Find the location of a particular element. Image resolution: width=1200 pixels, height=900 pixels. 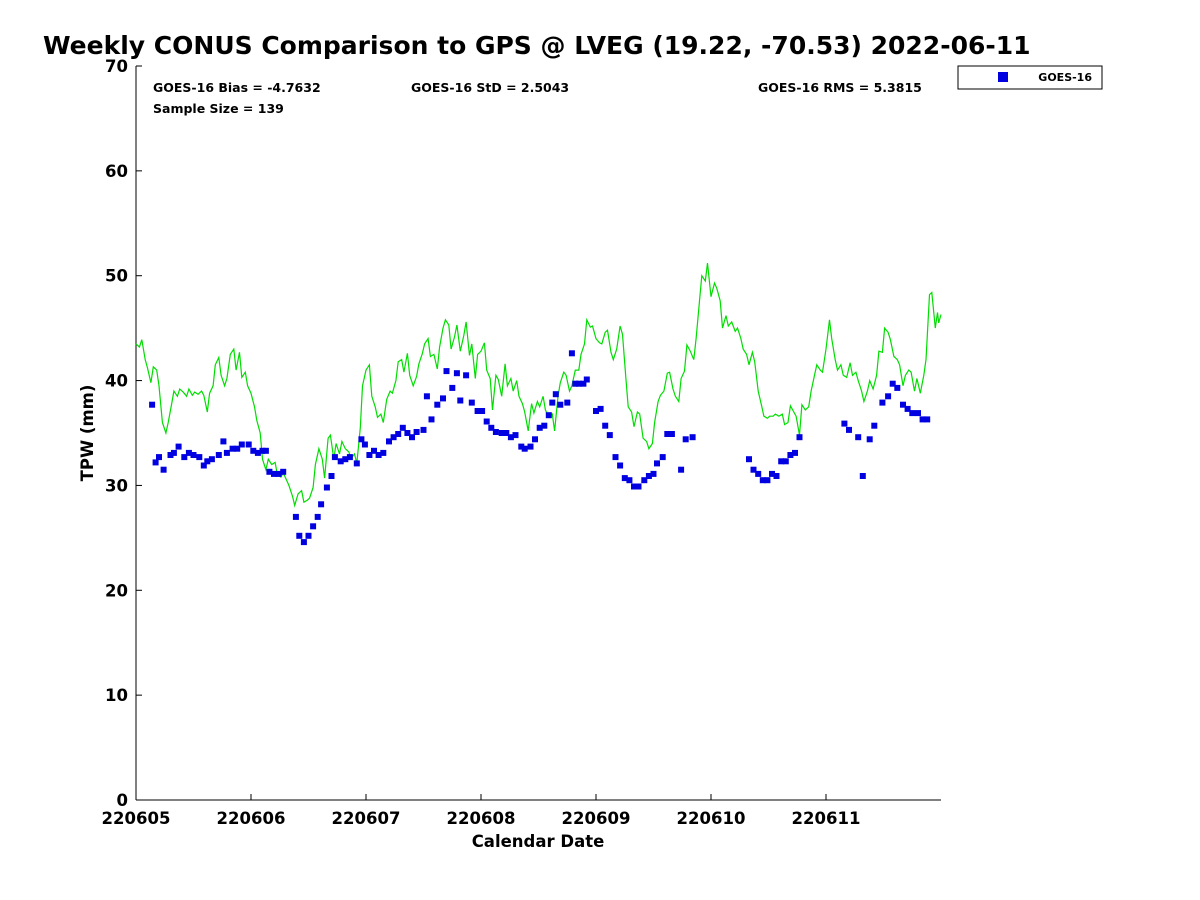

x-tick-label: 220606 is located at coordinates (251, 818).